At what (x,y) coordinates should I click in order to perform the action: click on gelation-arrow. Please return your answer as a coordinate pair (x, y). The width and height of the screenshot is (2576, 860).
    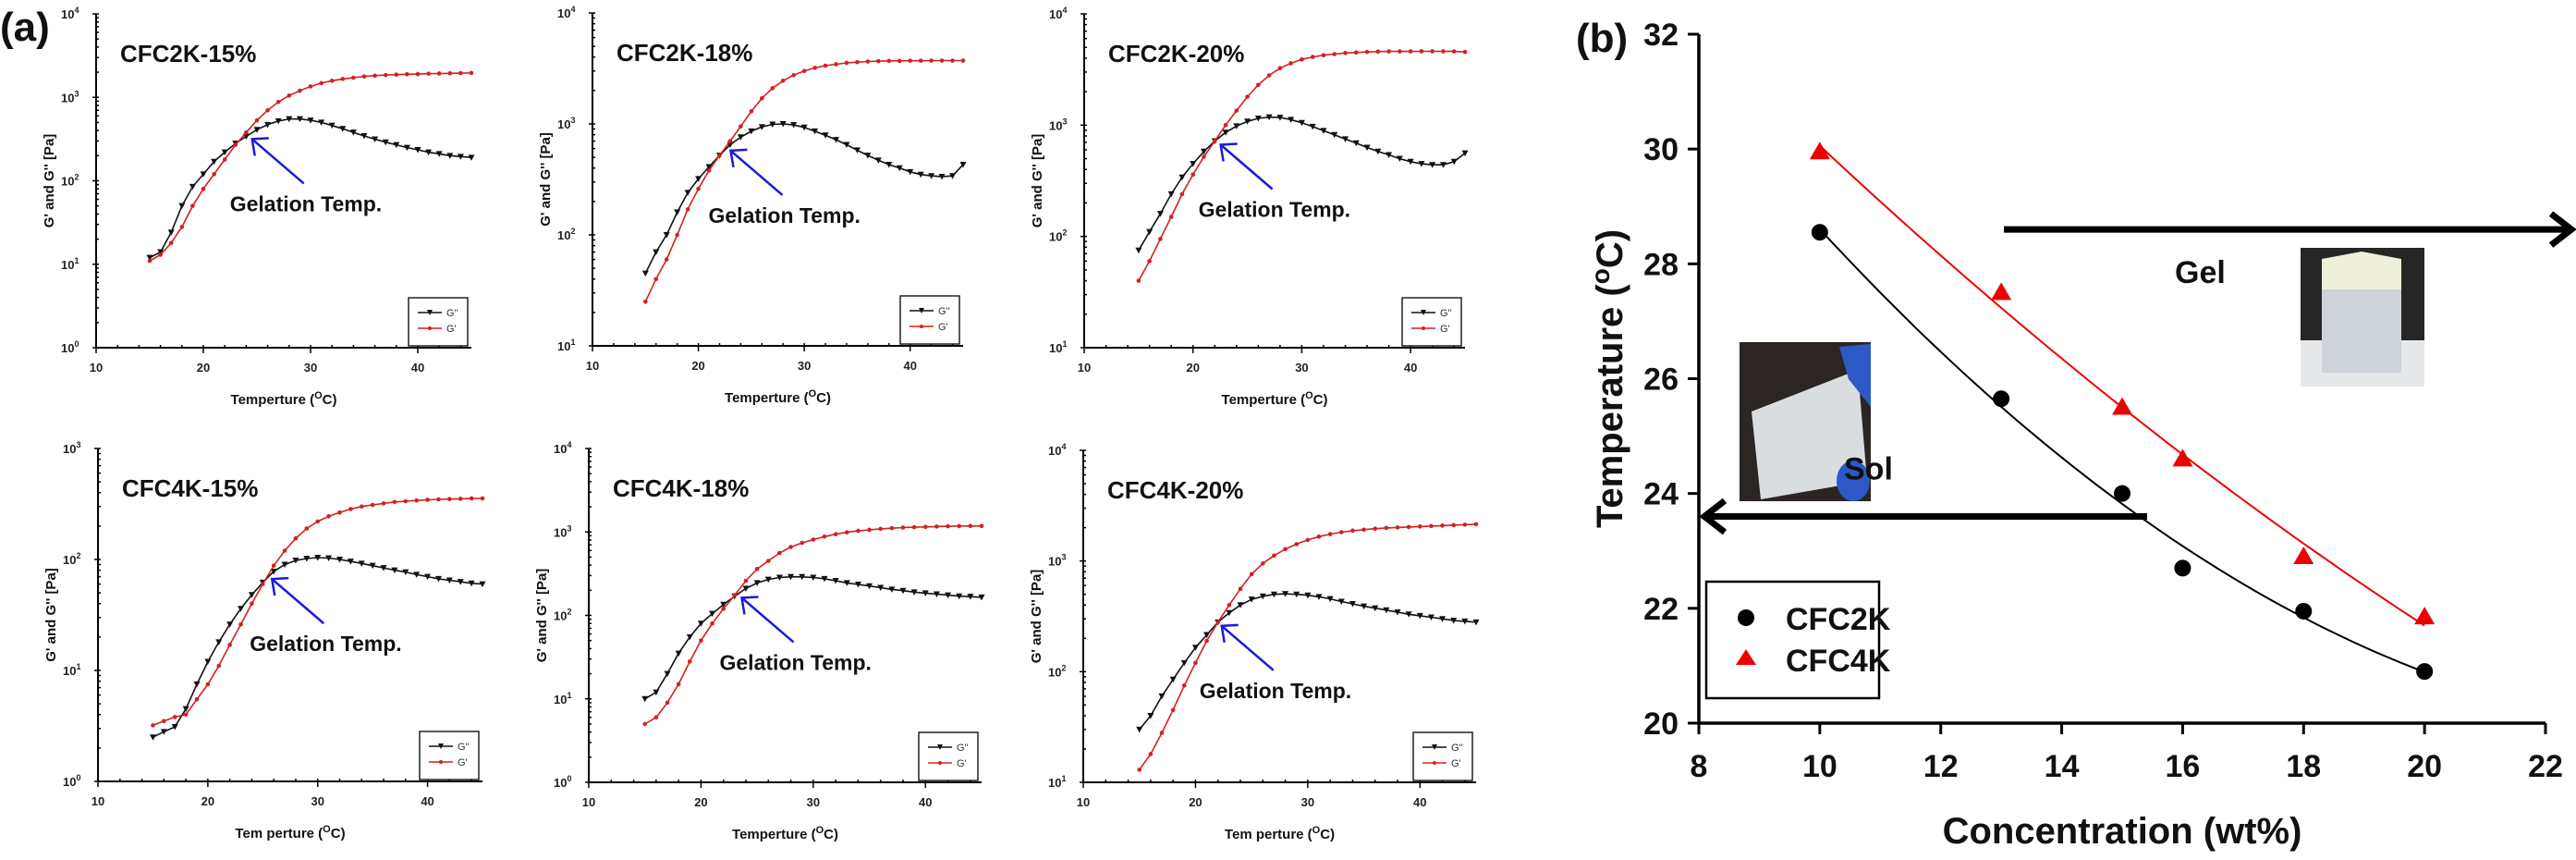
    Looking at the image, I should click on (756, 172).